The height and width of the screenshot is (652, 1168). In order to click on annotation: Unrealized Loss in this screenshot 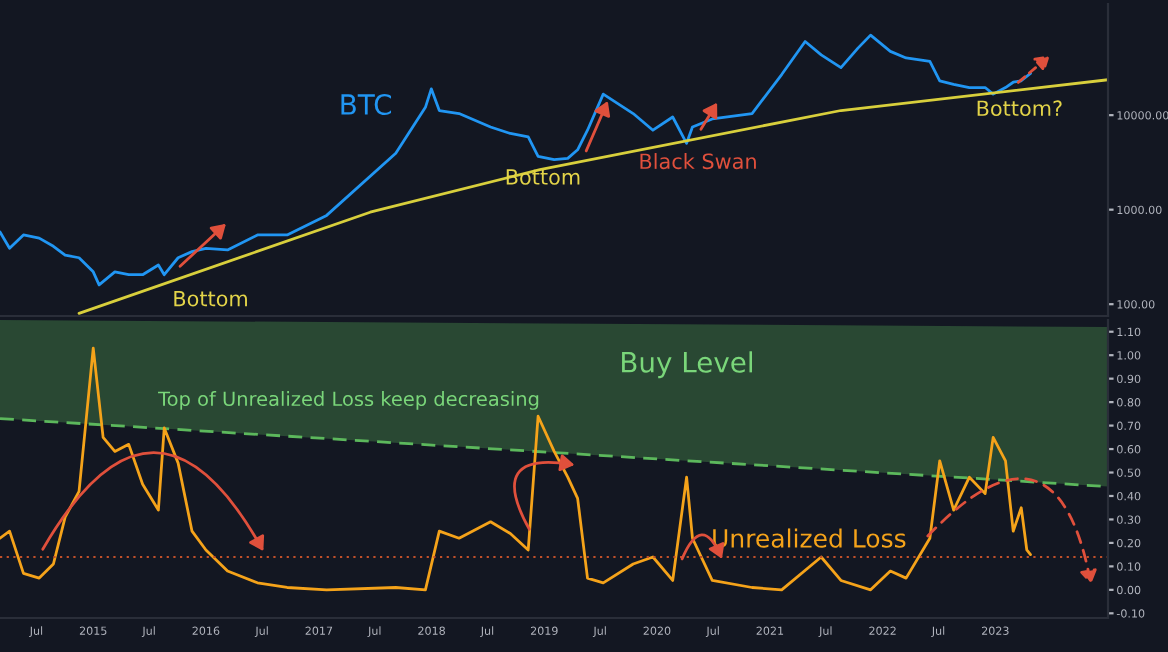, I will do `click(809, 538)`.